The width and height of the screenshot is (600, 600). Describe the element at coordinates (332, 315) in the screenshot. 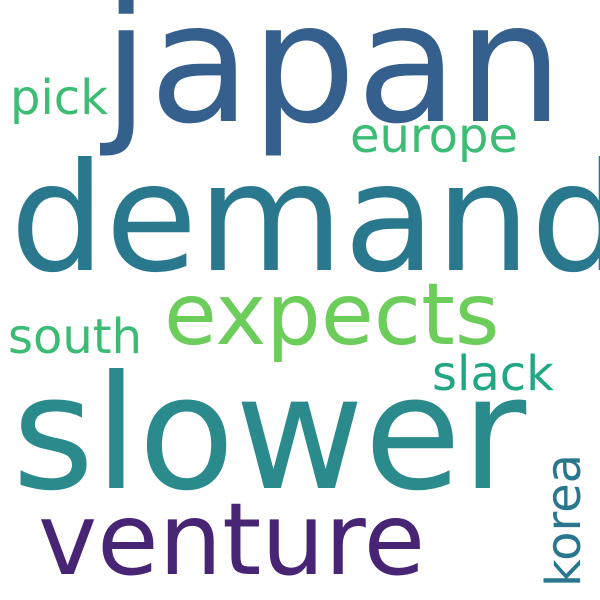

I see `word-expects: expects` at that location.